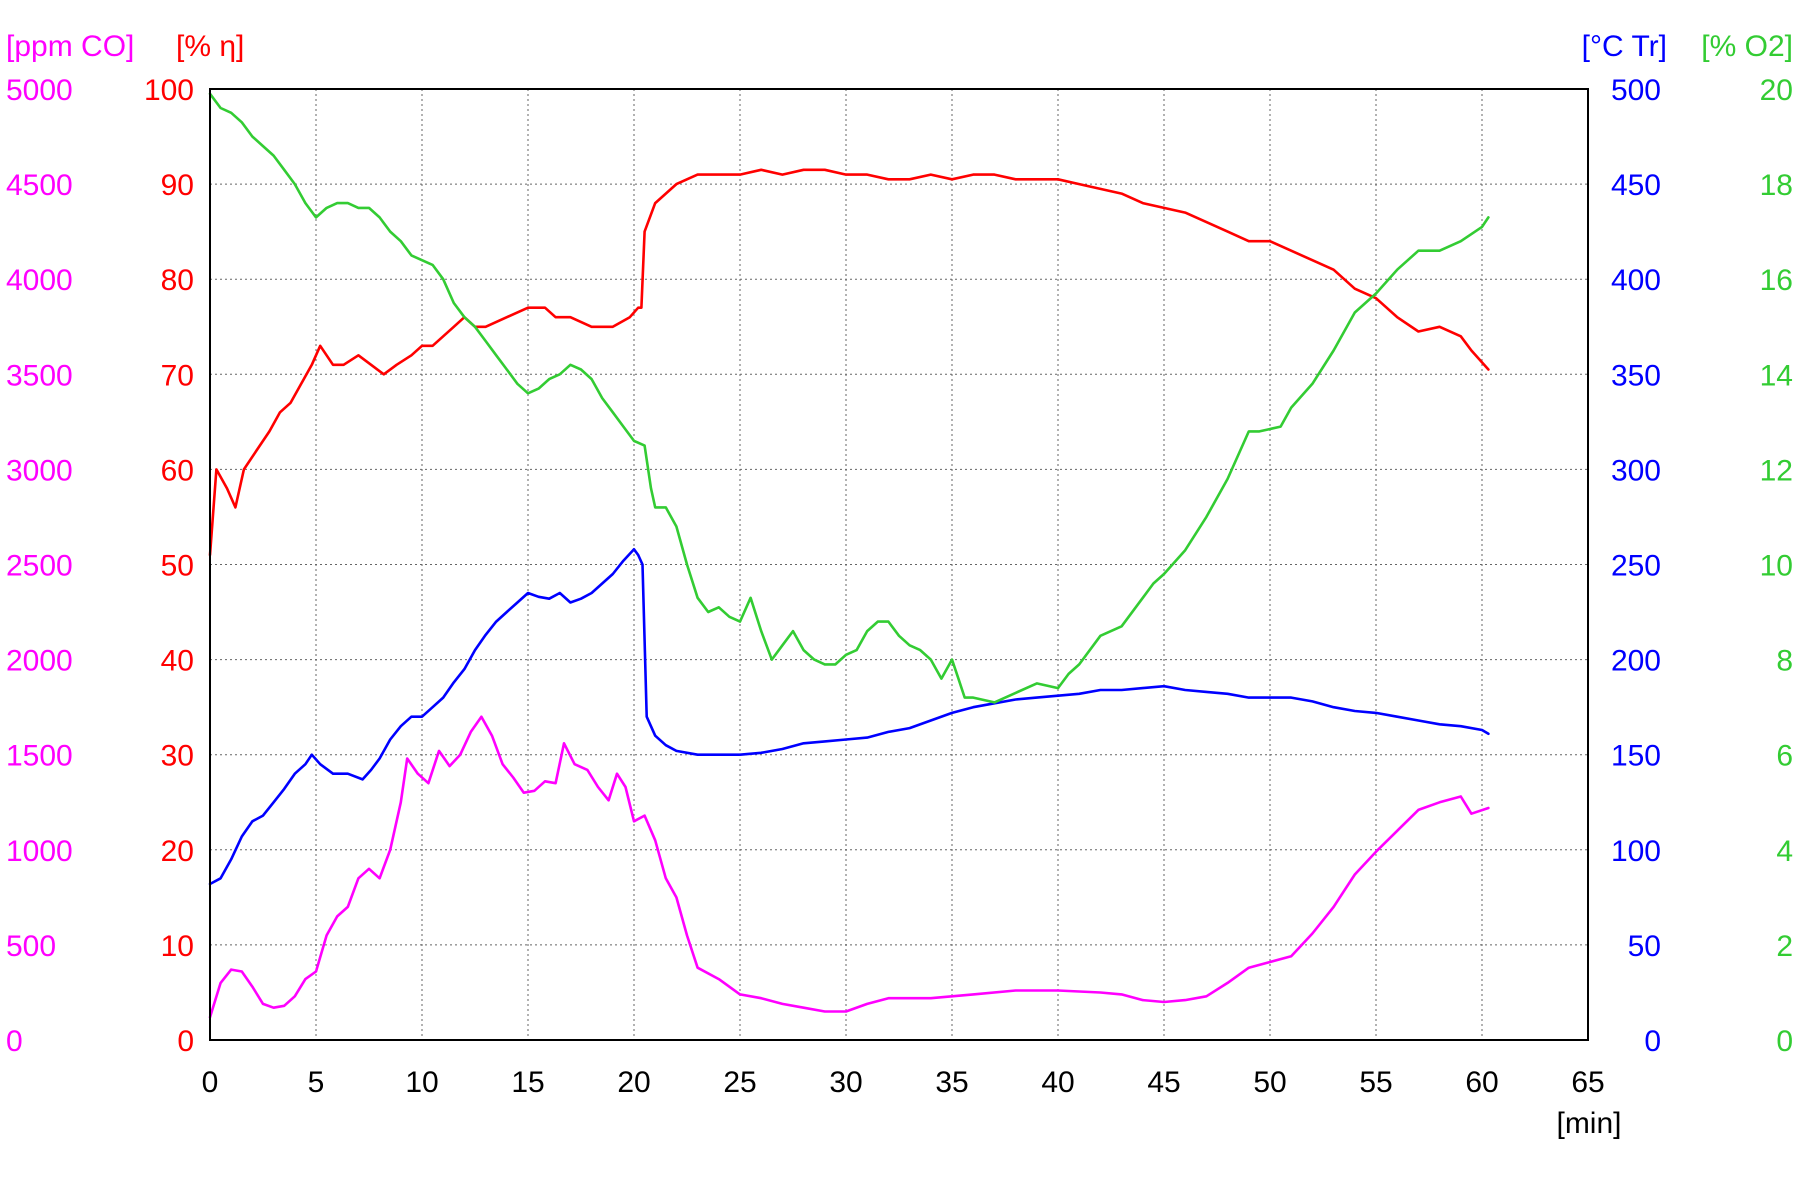 This screenshot has width=1800, height=1200. What do you see at coordinates (1784, 661) in the screenshot?
I see `o2-tick-label: 8` at bounding box center [1784, 661].